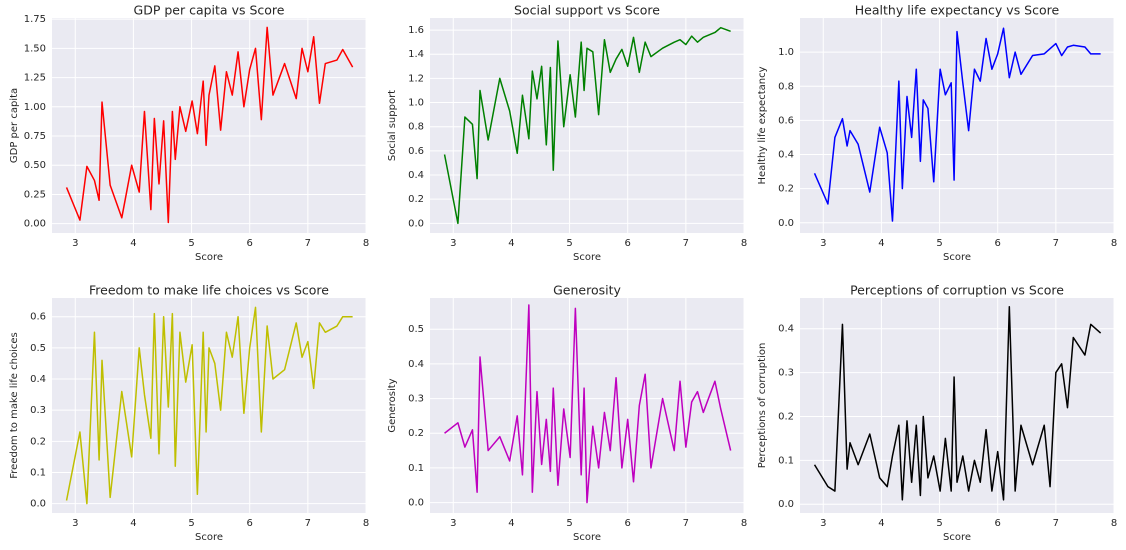 The width and height of the screenshot is (1126, 550). Describe the element at coordinates (416, 30) in the screenshot. I see `y-tick-label: 1.6` at that location.